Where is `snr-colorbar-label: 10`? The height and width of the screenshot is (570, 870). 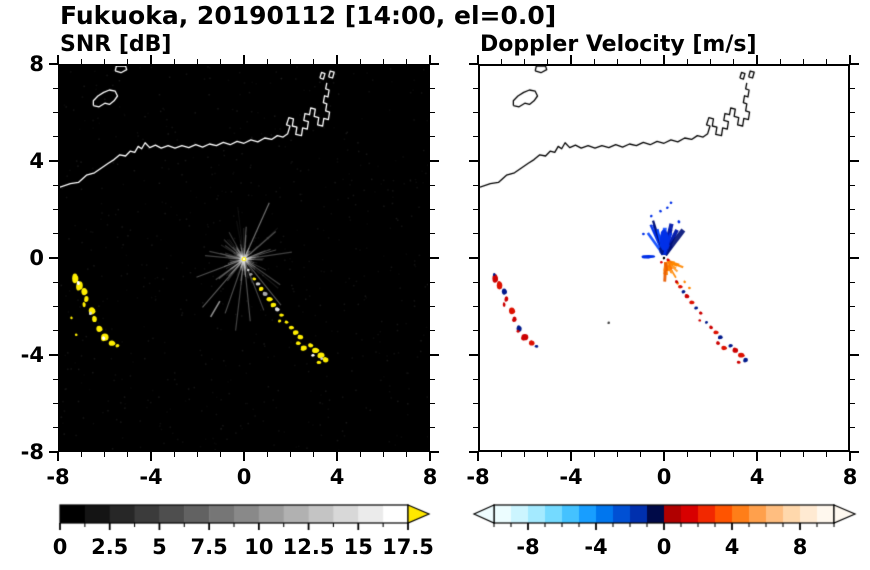 snr-colorbar-label: 10 is located at coordinates (259, 547).